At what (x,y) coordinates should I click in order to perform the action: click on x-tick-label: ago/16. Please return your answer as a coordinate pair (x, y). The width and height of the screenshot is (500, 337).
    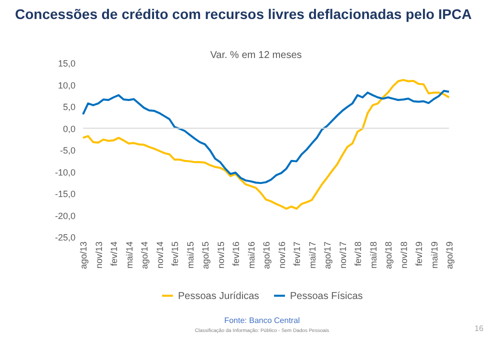
    Looking at the image, I should click on (267, 256).